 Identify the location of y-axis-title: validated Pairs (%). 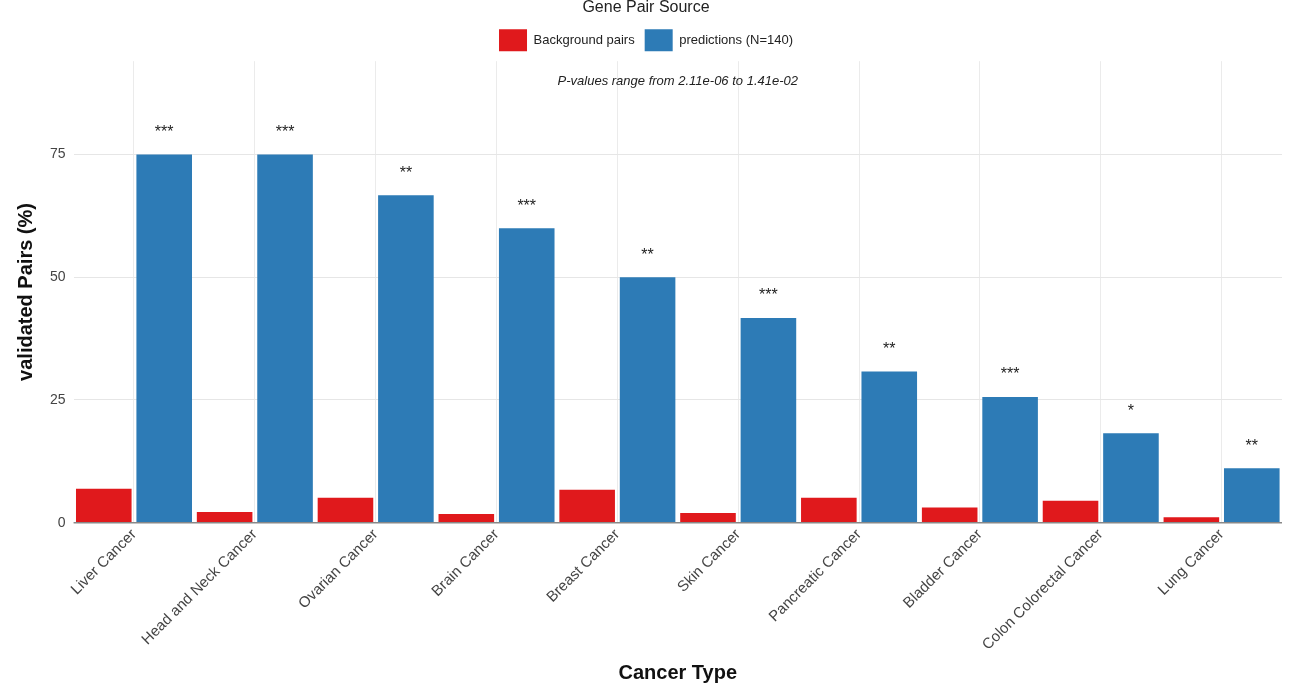
(24, 292).